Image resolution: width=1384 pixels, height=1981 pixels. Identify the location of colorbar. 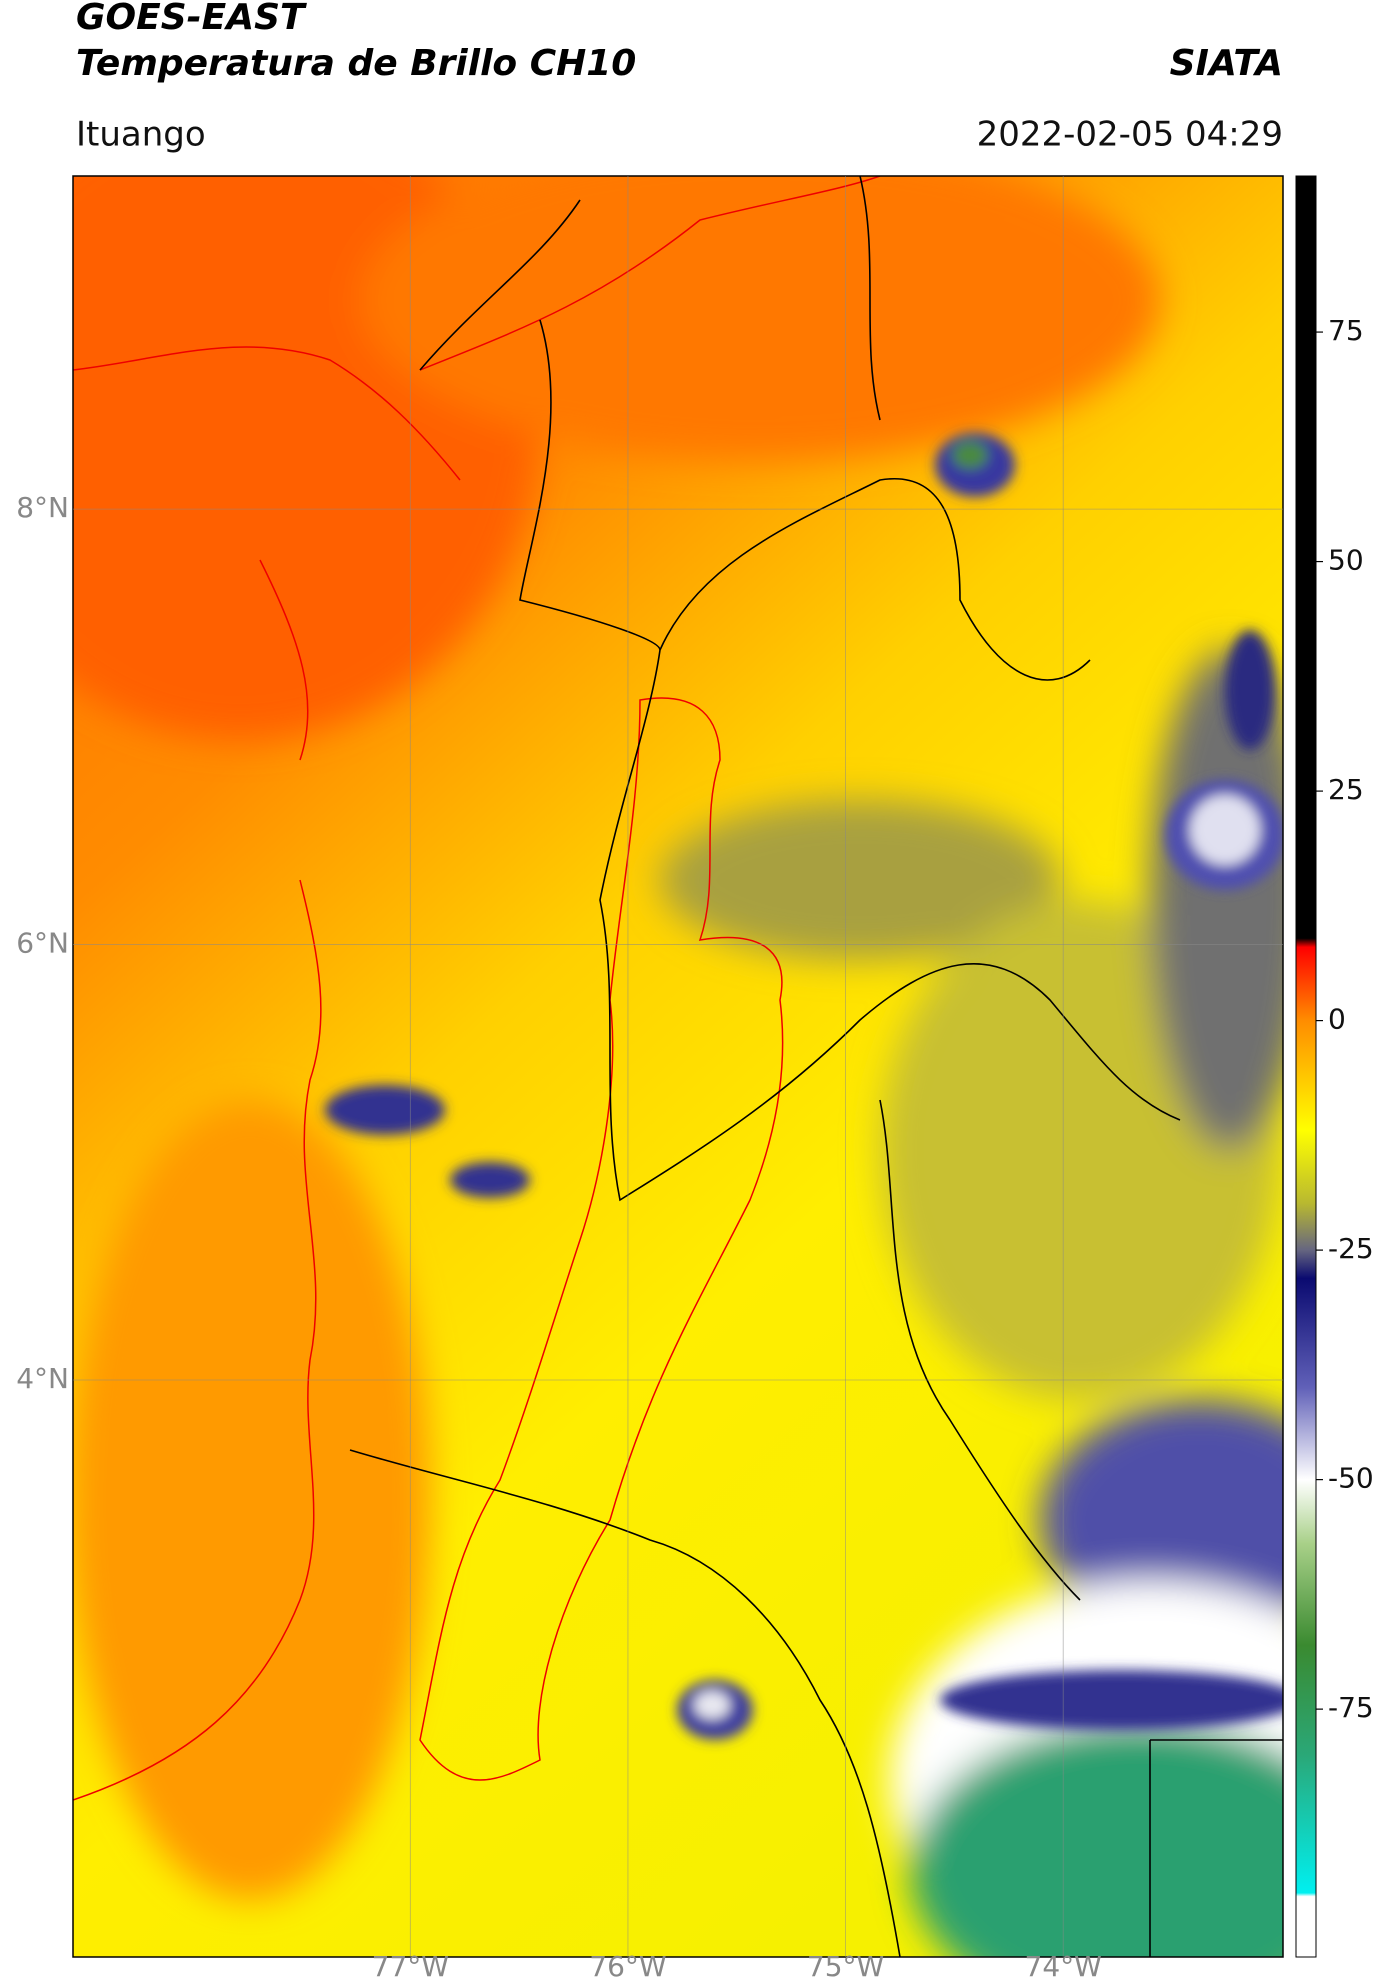
(1306, 1066).